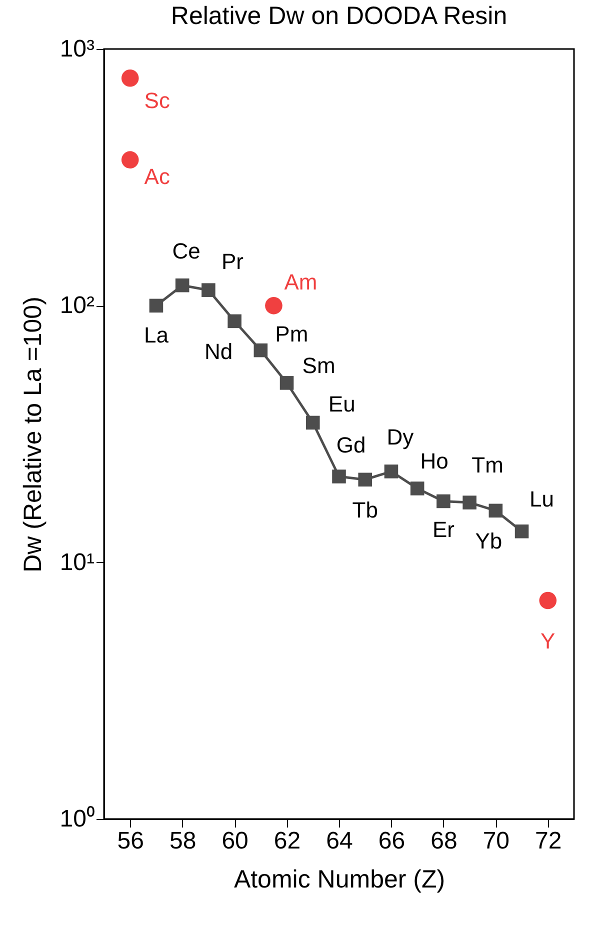 The image size is (607, 943). I want to click on annotation: Tb, so click(365, 510).